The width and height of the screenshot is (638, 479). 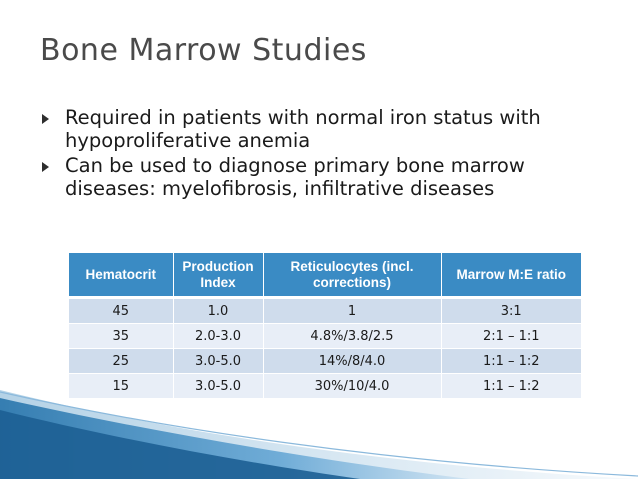 I want to click on column-header: Hematocrit, so click(x=121, y=276).